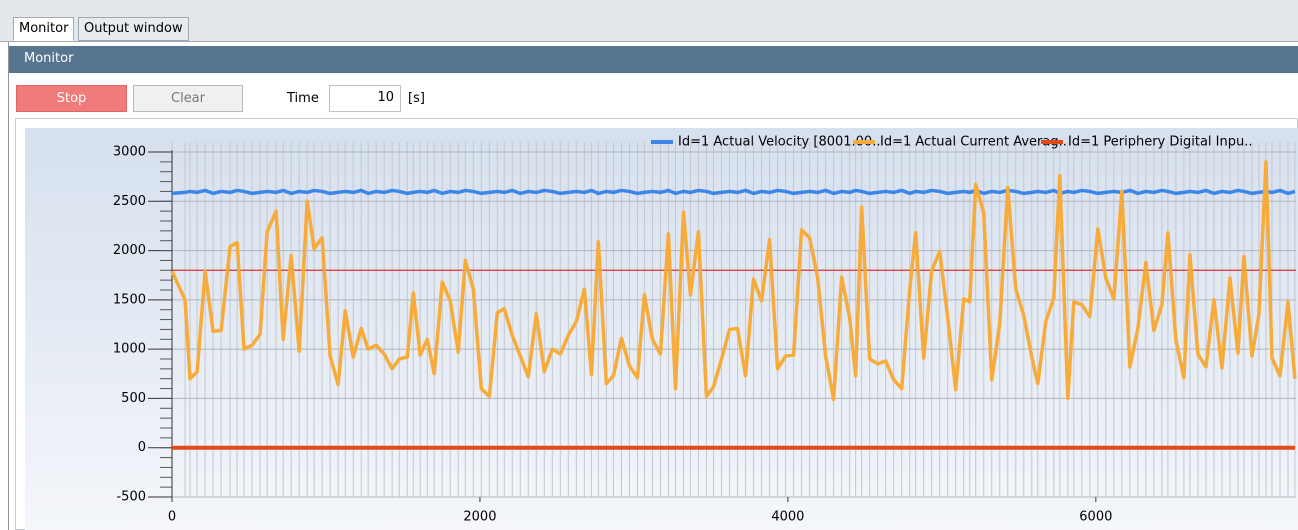  Describe the element at coordinates (787, 517) in the screenshot. I see `x-tick-label: 4000` at that location.